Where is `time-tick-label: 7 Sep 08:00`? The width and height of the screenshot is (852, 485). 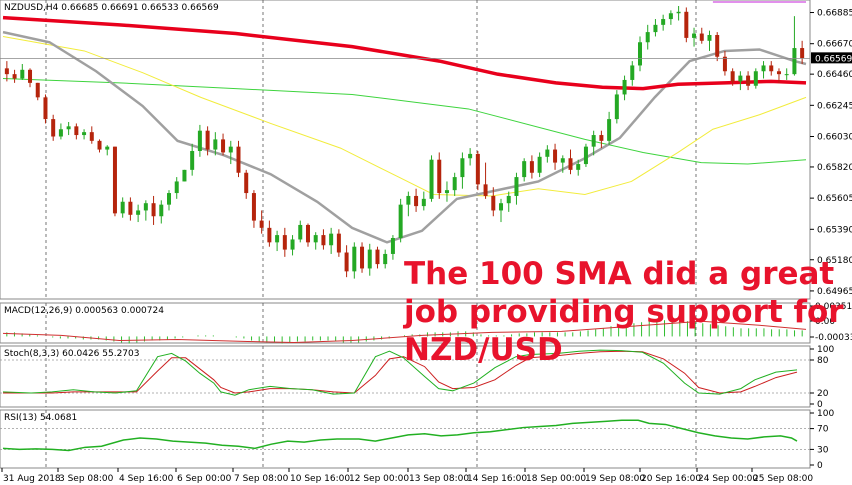
time-tick-label: 7 Sep 08:00 is located at coordinates (261, 479).